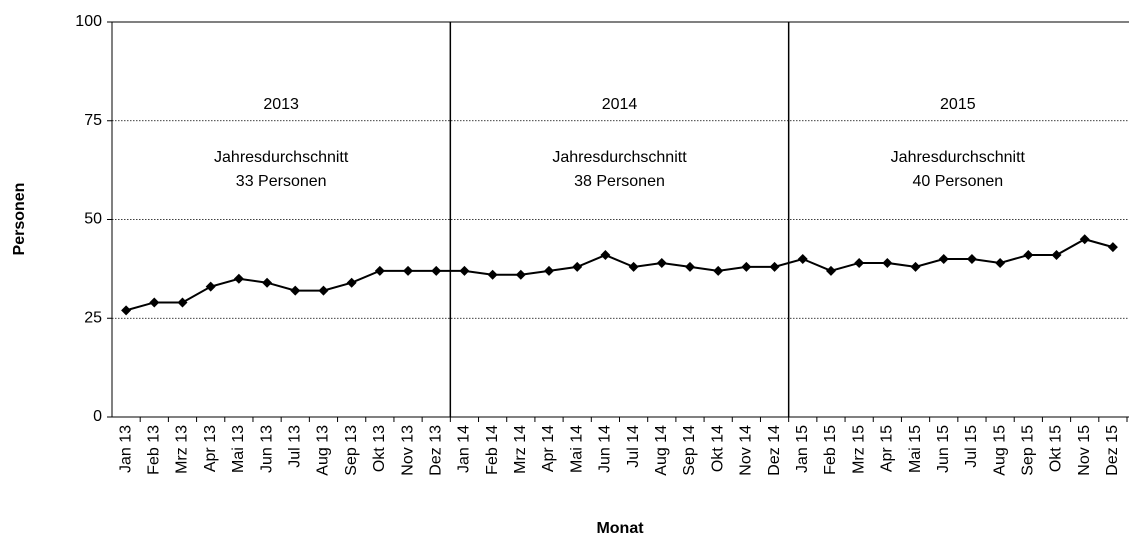  What do you see at coordinates (294, 446) in the screenshot?
I see `x-tick-label: Jul 13` at bounding box center [294, 446].